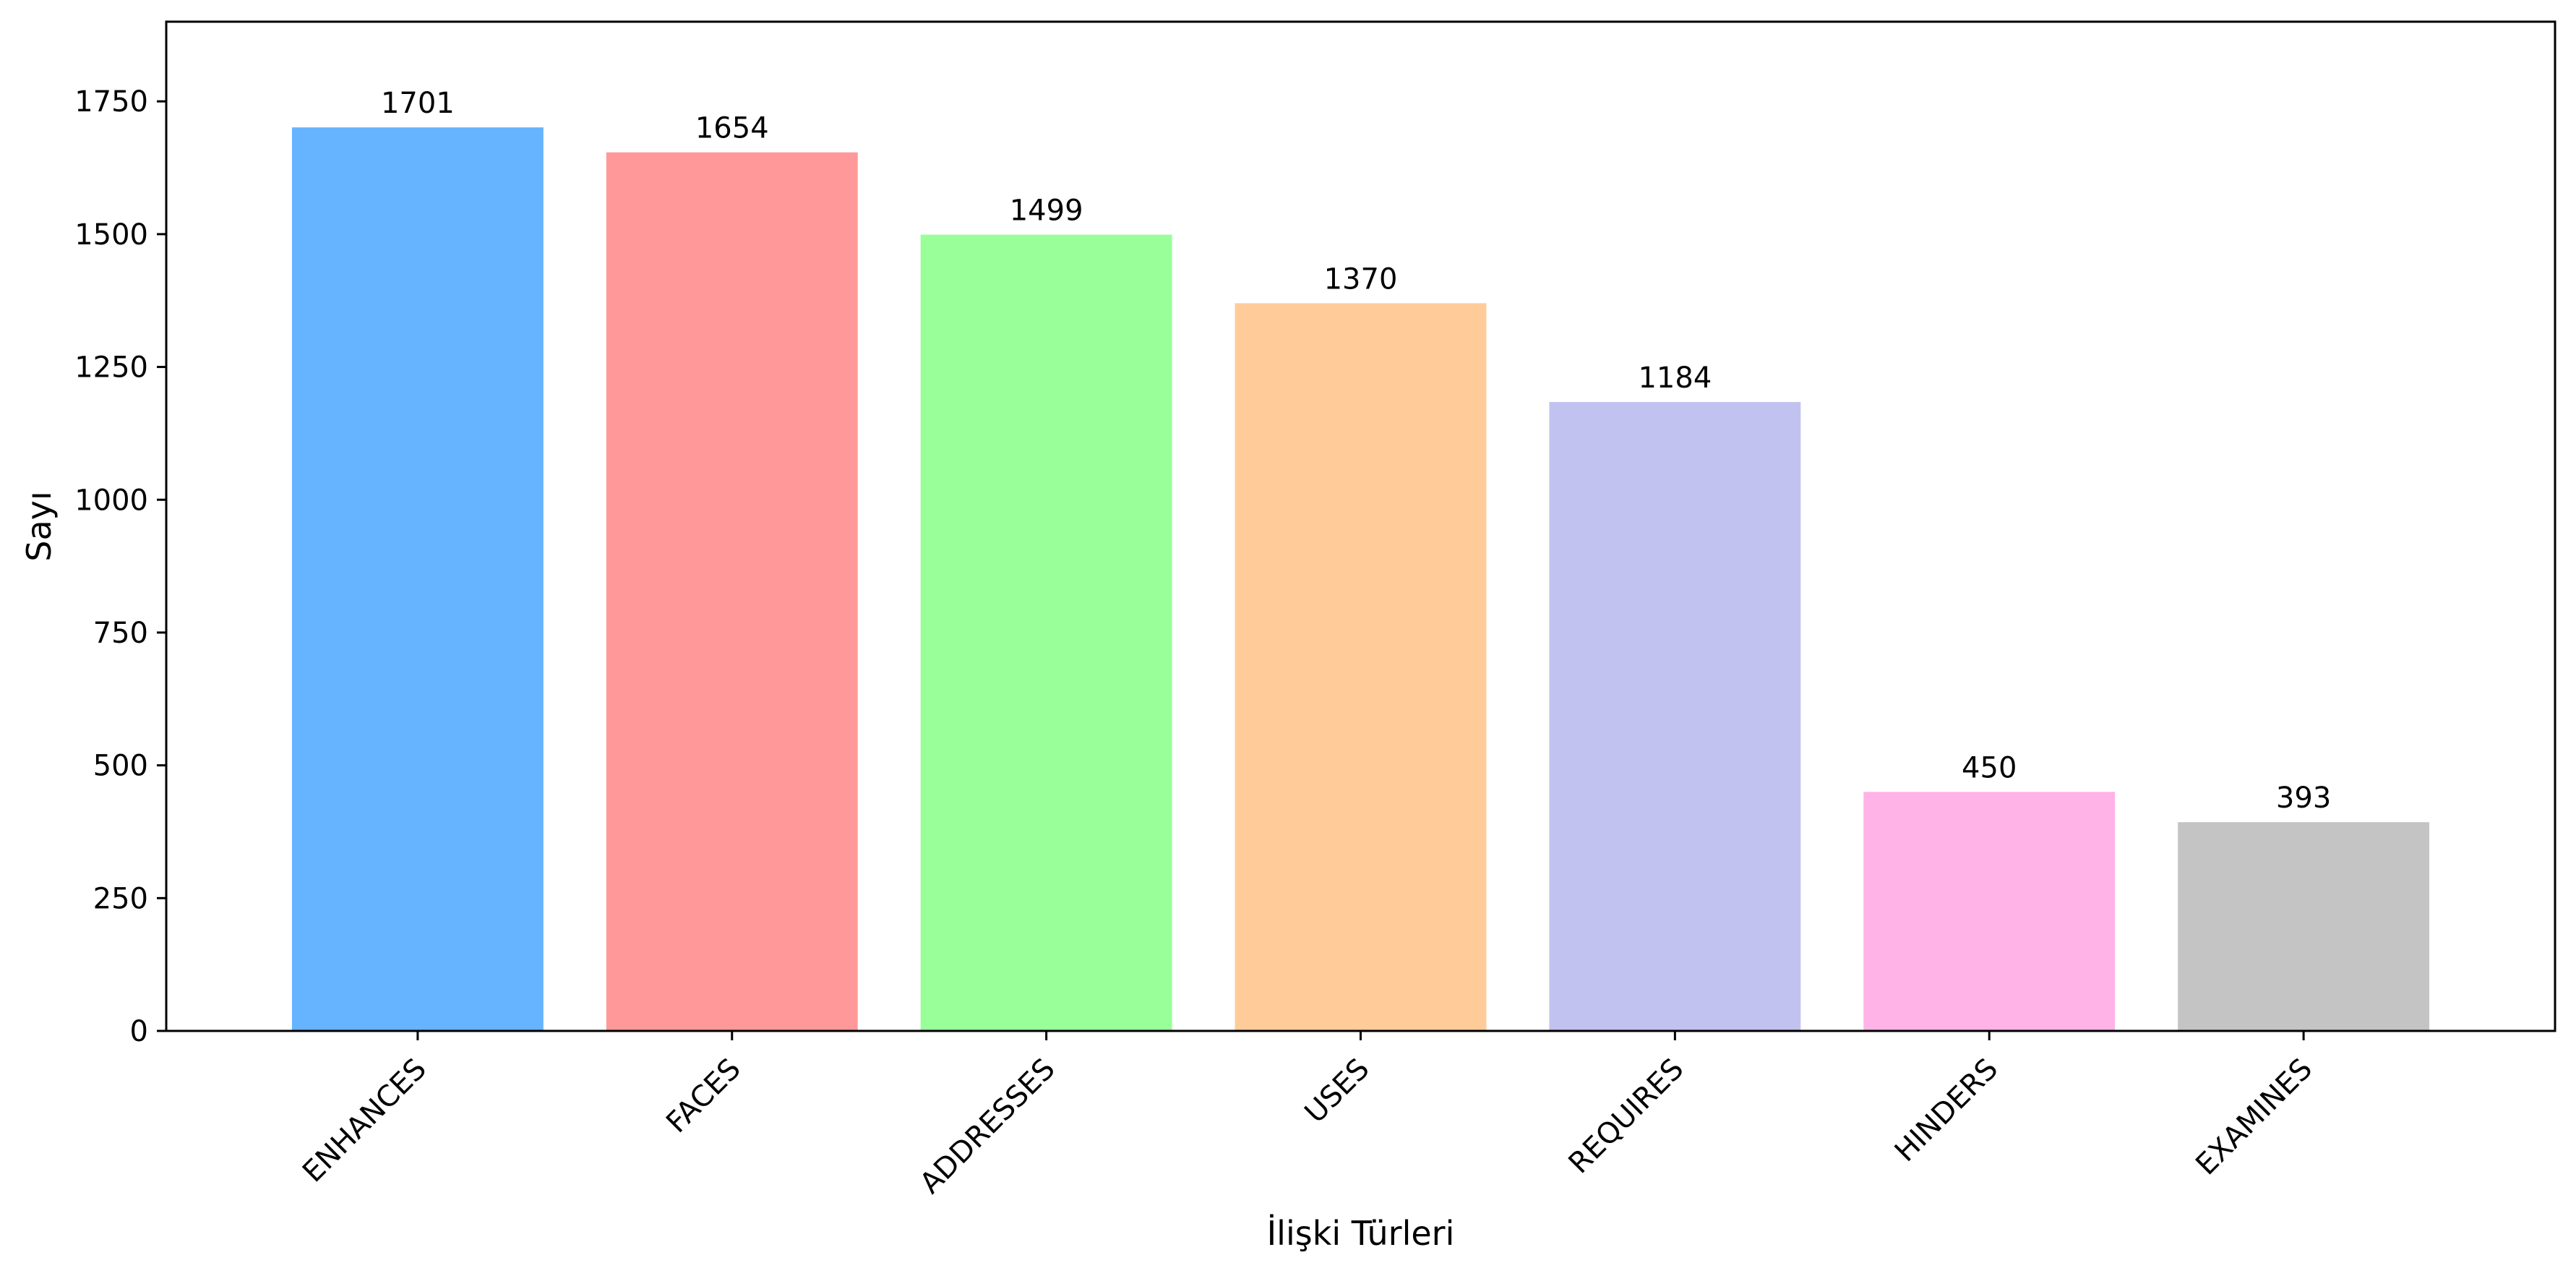 This screenshot has height=1276, width=2576. Describe the element at coordinates (2304, 798) in the screenshot. I see `bar-value-label: 393` at that location.